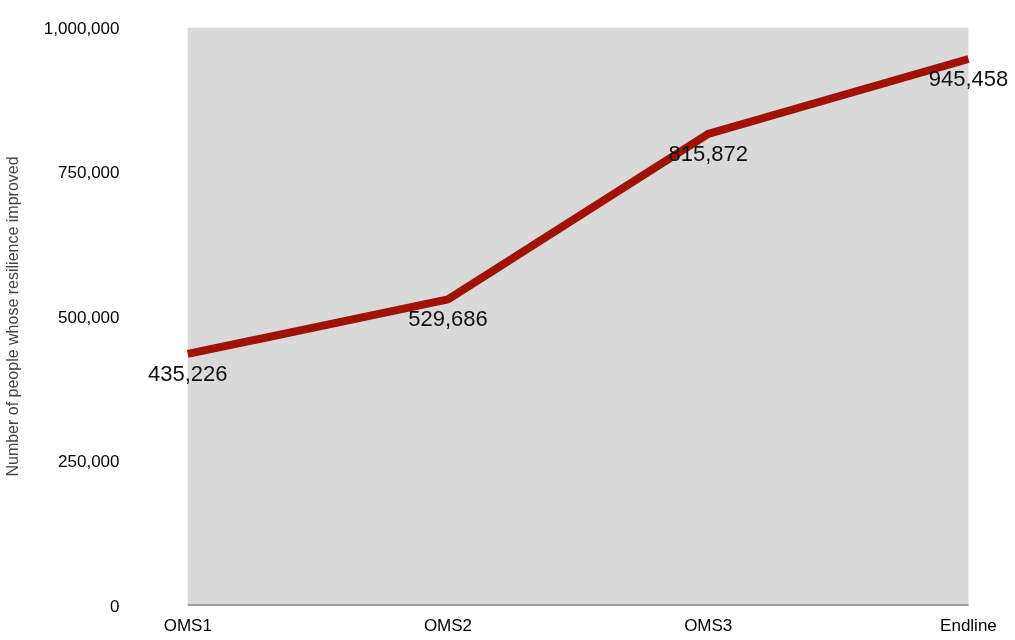 This screenshot has height=640, width=1015. I want to click on data-label: 945,458, so click(968, 79).